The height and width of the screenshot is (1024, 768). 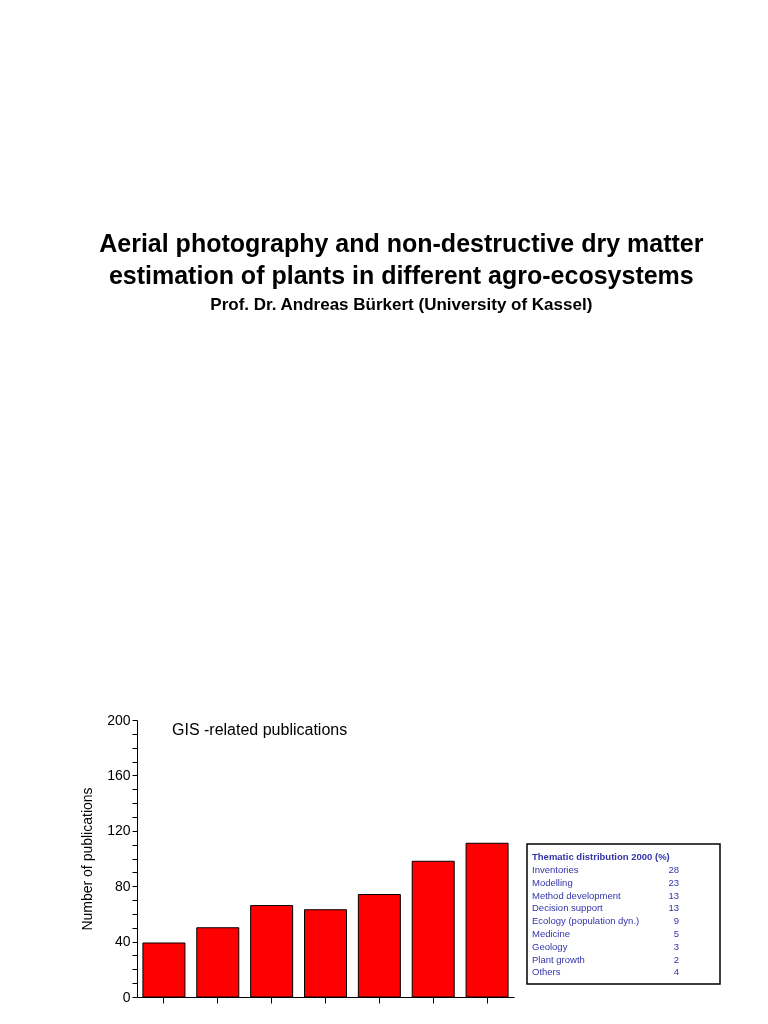 I want to click on y-tick-label: 120, so click(x=119, y=830).